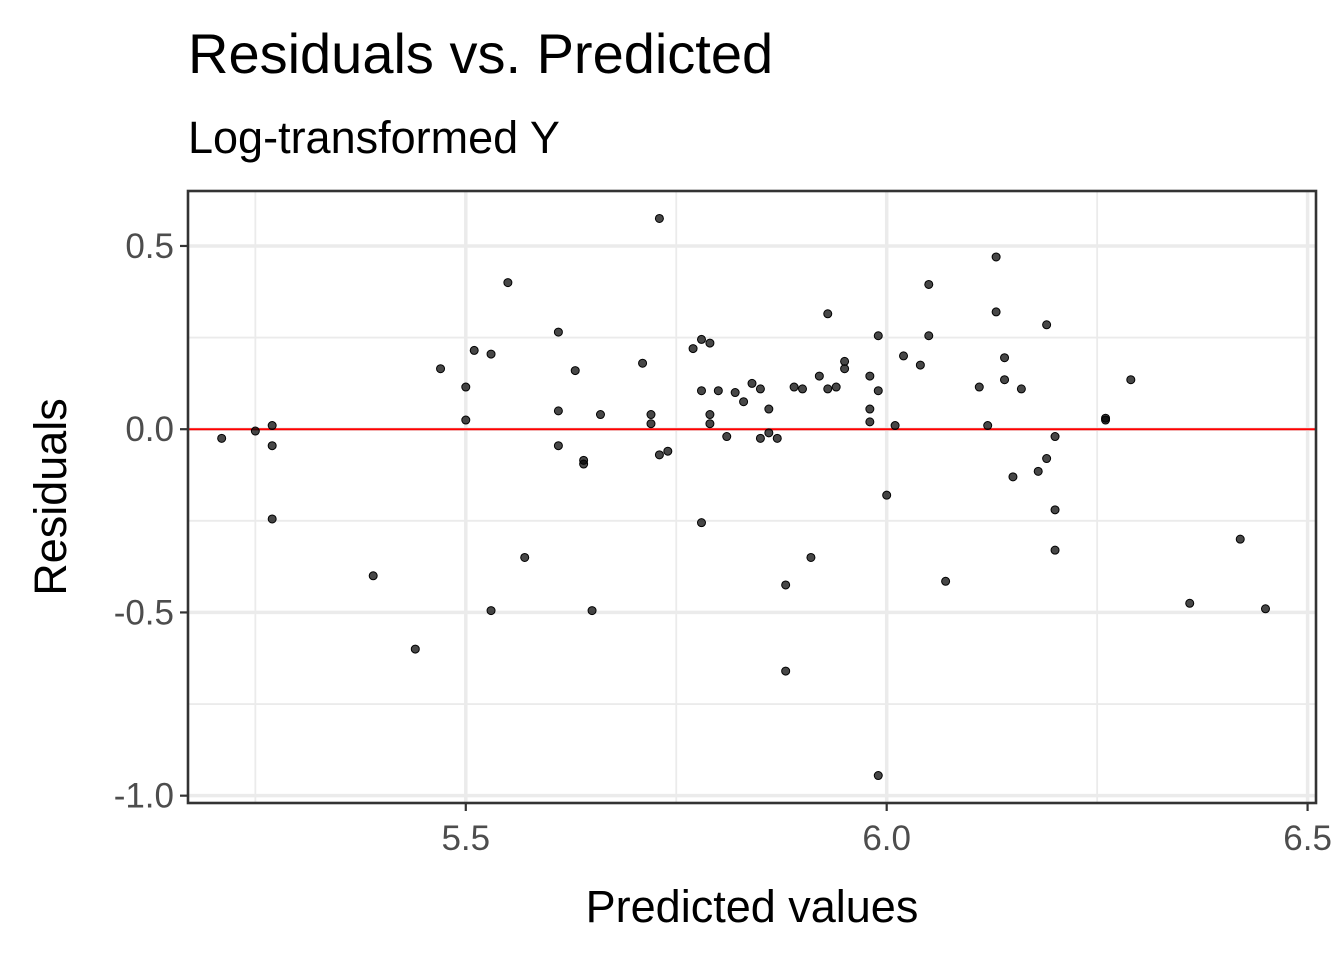  I want to click on x-tick-label: 5.5, so click(465, 838).